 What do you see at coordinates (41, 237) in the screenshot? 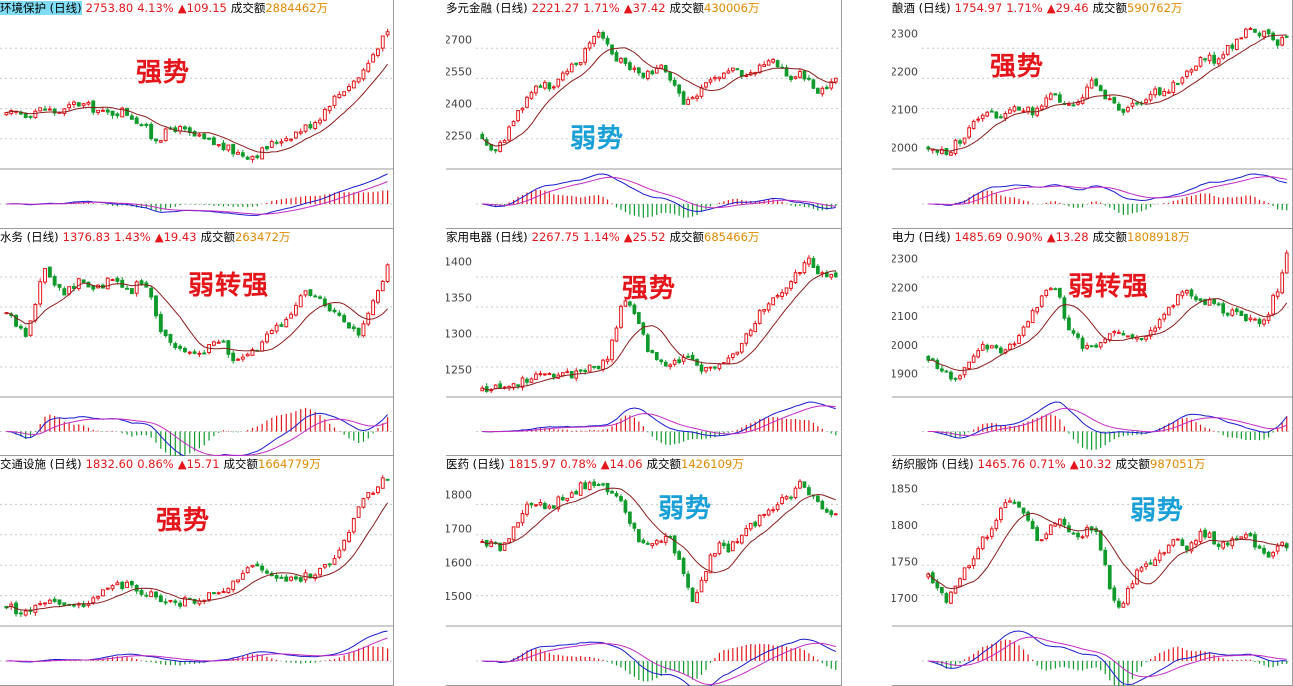
I see `period-label: (日线)` at bounding box center [41, 237].